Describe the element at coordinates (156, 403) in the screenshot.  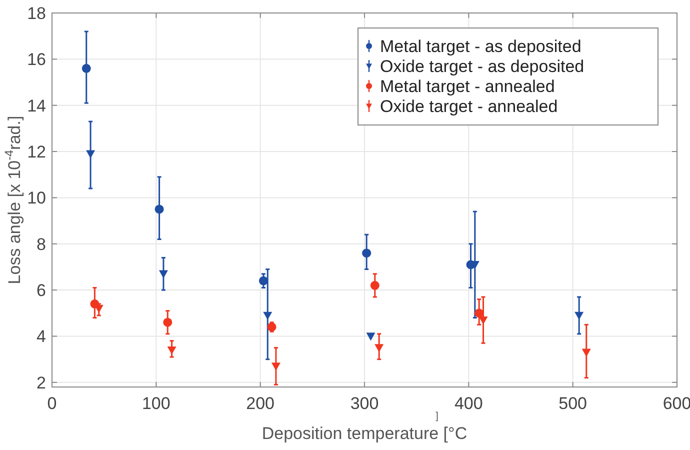
I see `x-tick-label: 100` at that location.